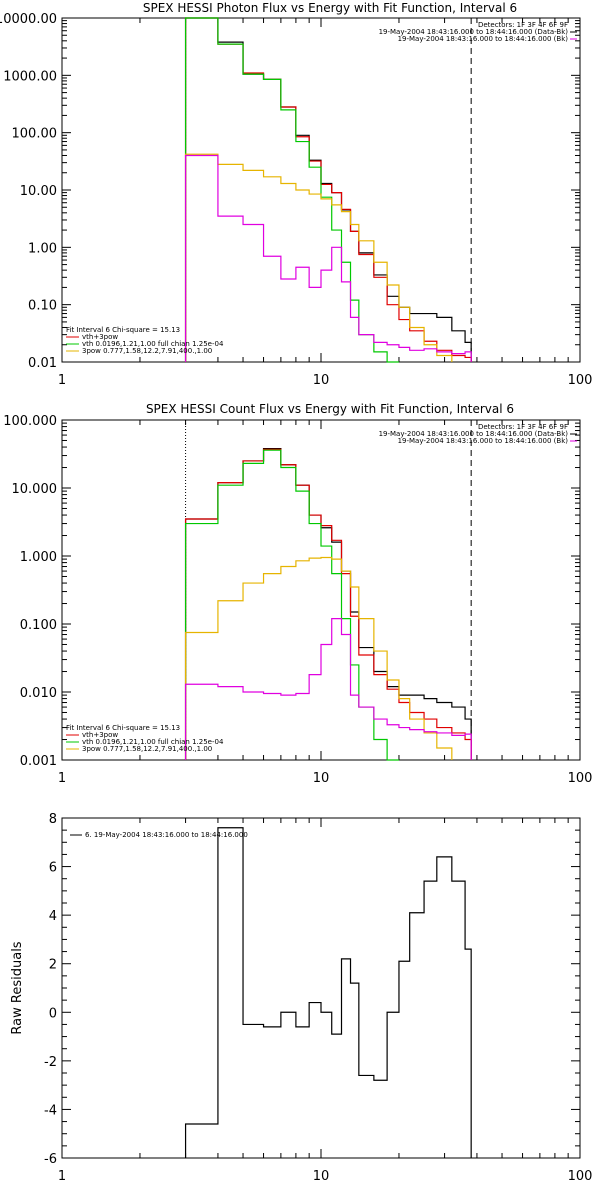 This screenshot has width=600, height=1200. What do you see at coordinates (42, 363) in the screenshot?
I see `y-tick-label: 0.01` at bounding box center [42, 363].